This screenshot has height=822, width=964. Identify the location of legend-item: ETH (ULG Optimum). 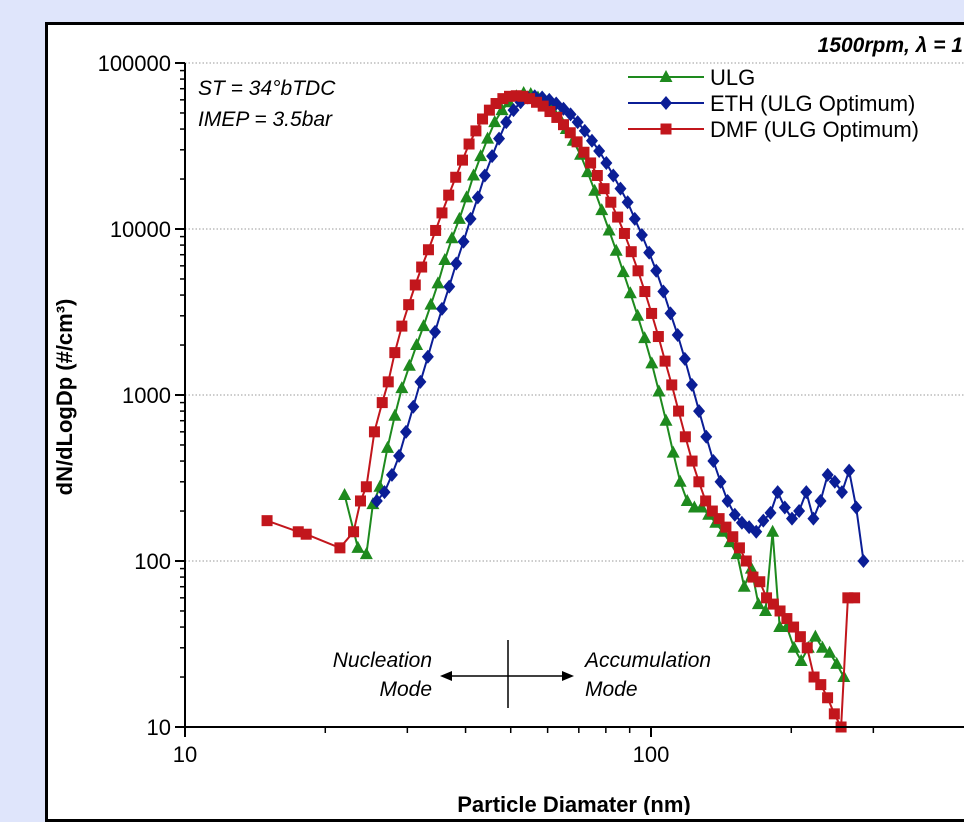
(771, 103).